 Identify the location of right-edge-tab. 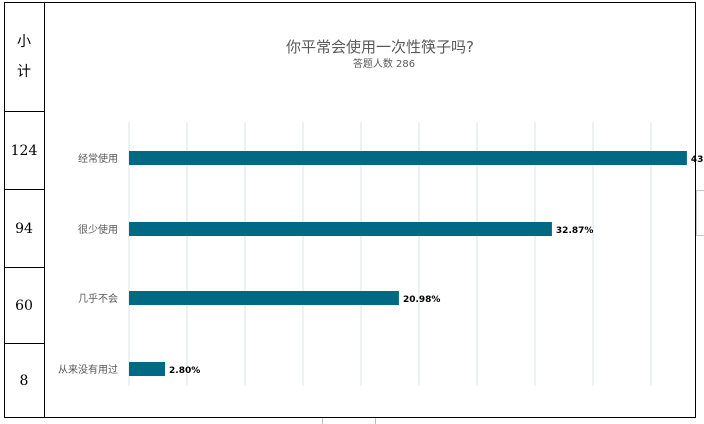
(700, 213).